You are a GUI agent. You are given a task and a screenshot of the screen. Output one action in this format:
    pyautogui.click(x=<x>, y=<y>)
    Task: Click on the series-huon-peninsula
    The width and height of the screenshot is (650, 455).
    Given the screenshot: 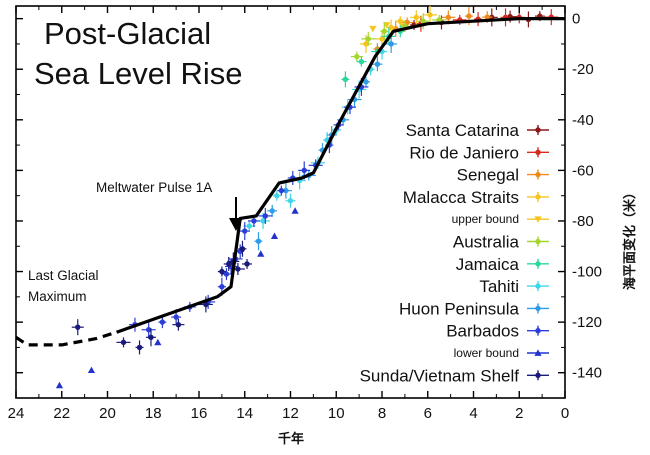 What is the action you would take?
    pyautogui.click(x=326, y=142)
    